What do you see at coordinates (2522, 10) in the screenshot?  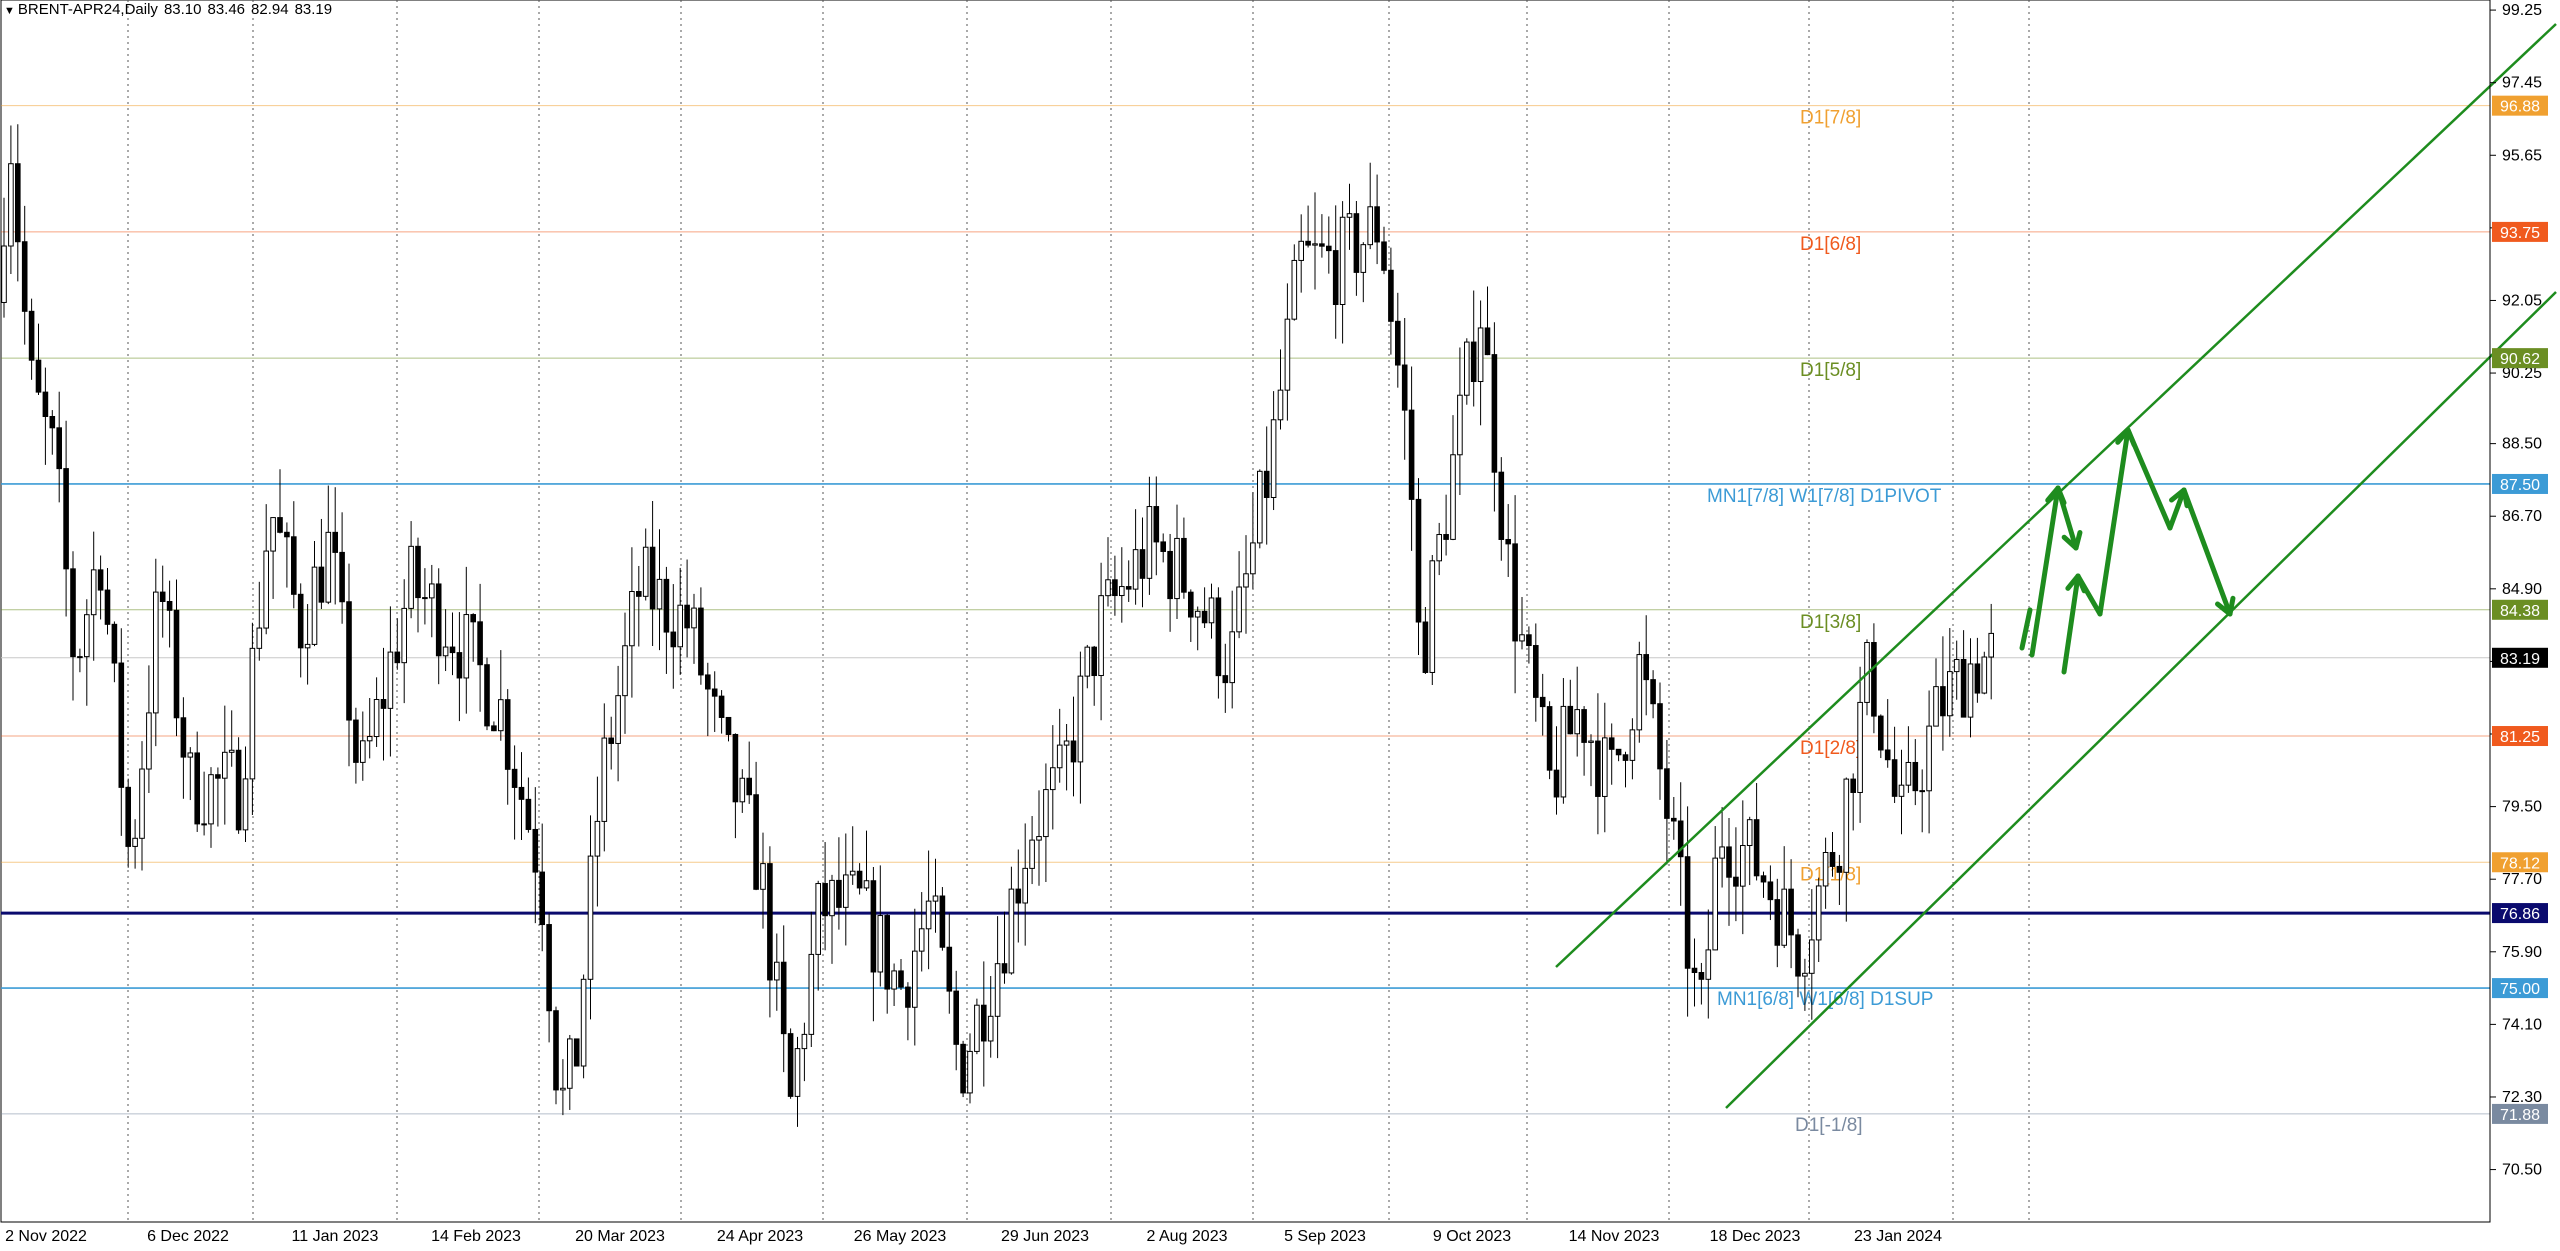 I see `price-tick-label: 99.25` at bounding box center [2522, 10].